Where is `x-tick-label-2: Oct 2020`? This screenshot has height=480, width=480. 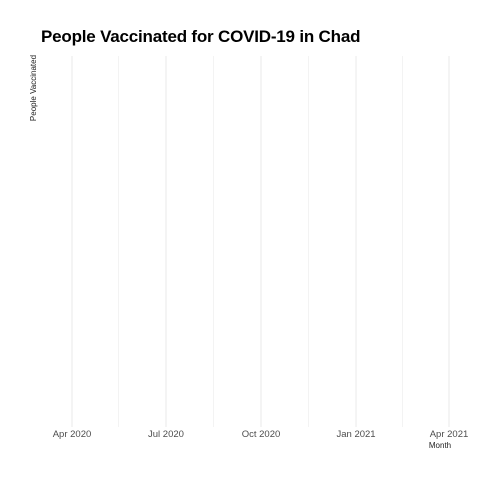
x-tick-label-2: Oct 2020 is located at coordinates (261, 434).